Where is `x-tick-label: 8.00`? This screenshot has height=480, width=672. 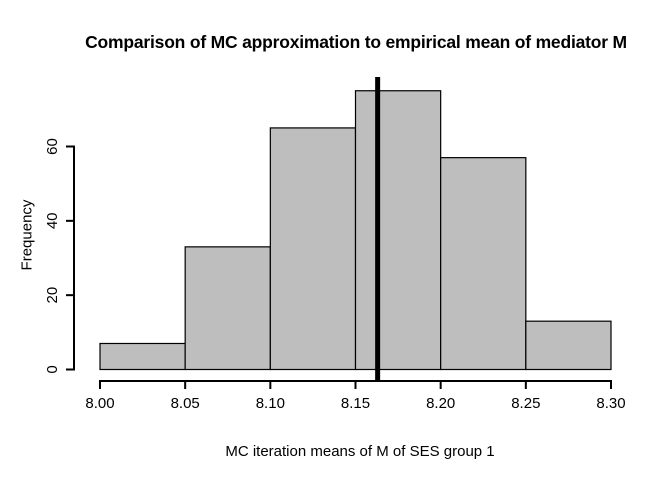
x-tick-label: 8.00 is located at coordinates (99, 403).